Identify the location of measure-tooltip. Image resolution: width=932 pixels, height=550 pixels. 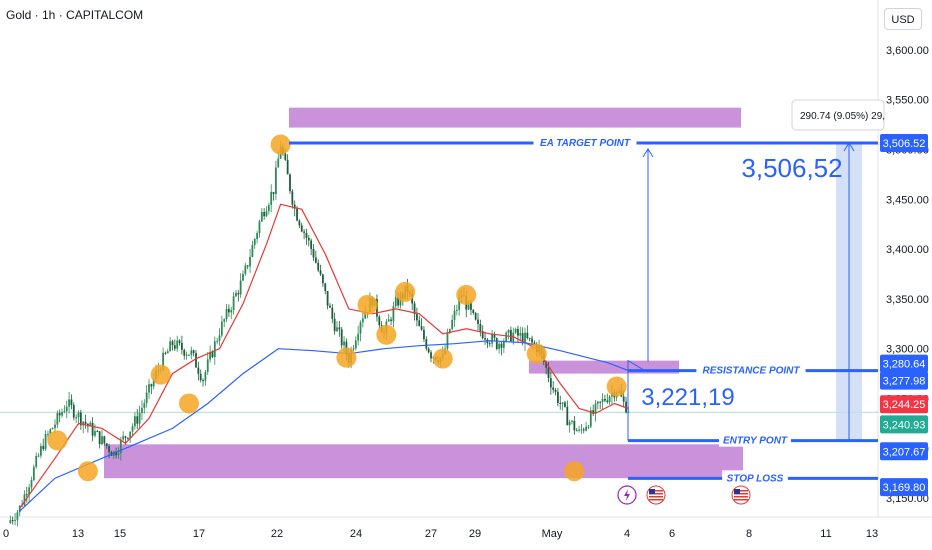
(838, 115).